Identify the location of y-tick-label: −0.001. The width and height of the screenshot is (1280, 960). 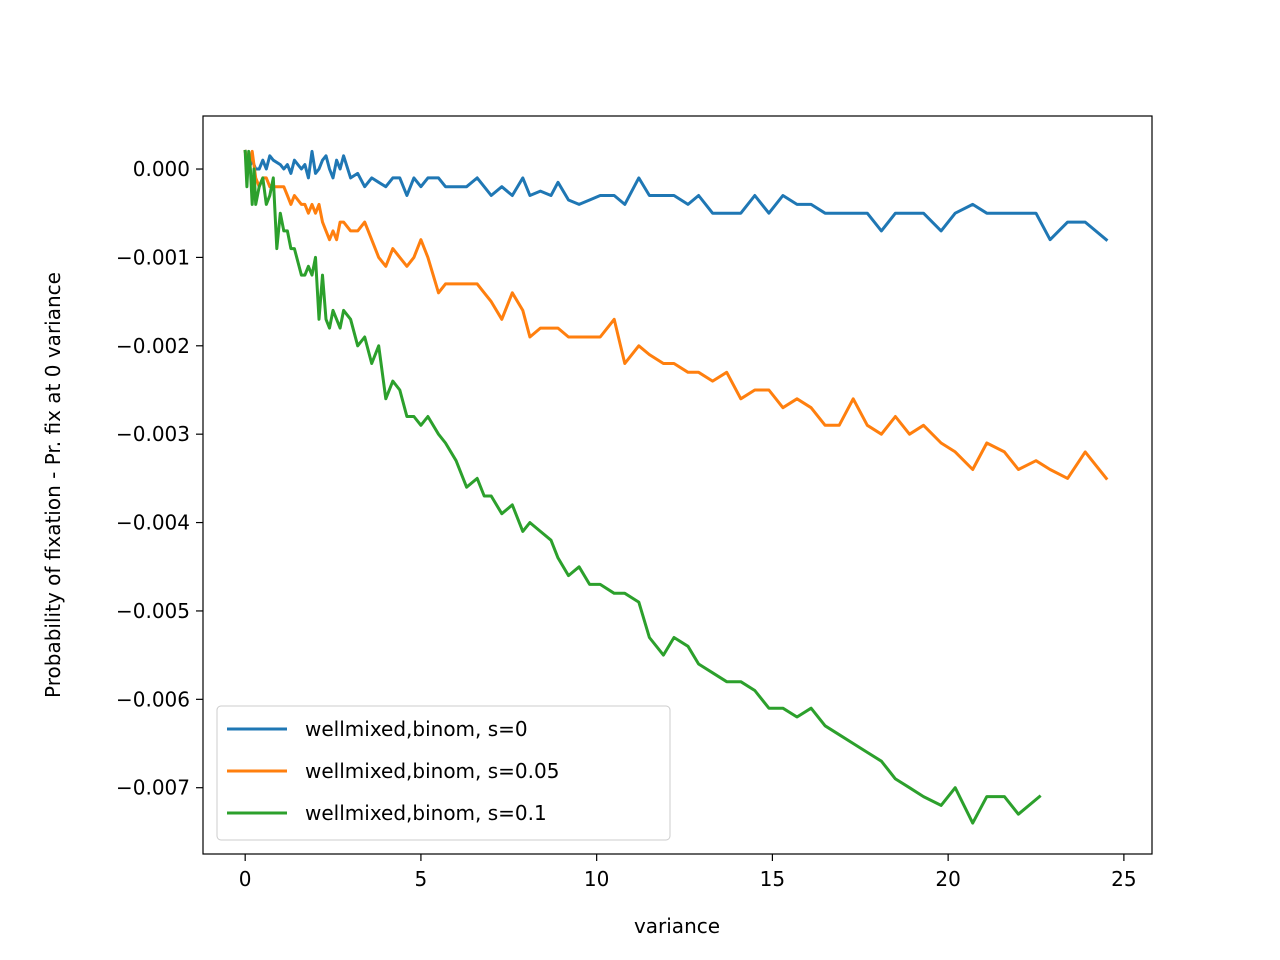
(153, 257).